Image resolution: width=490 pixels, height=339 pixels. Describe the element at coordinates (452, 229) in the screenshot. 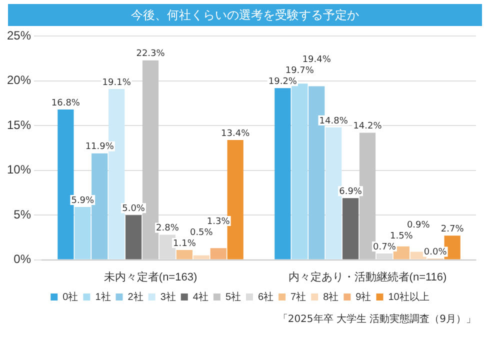

I see `data-label: 2.7%` at that location.